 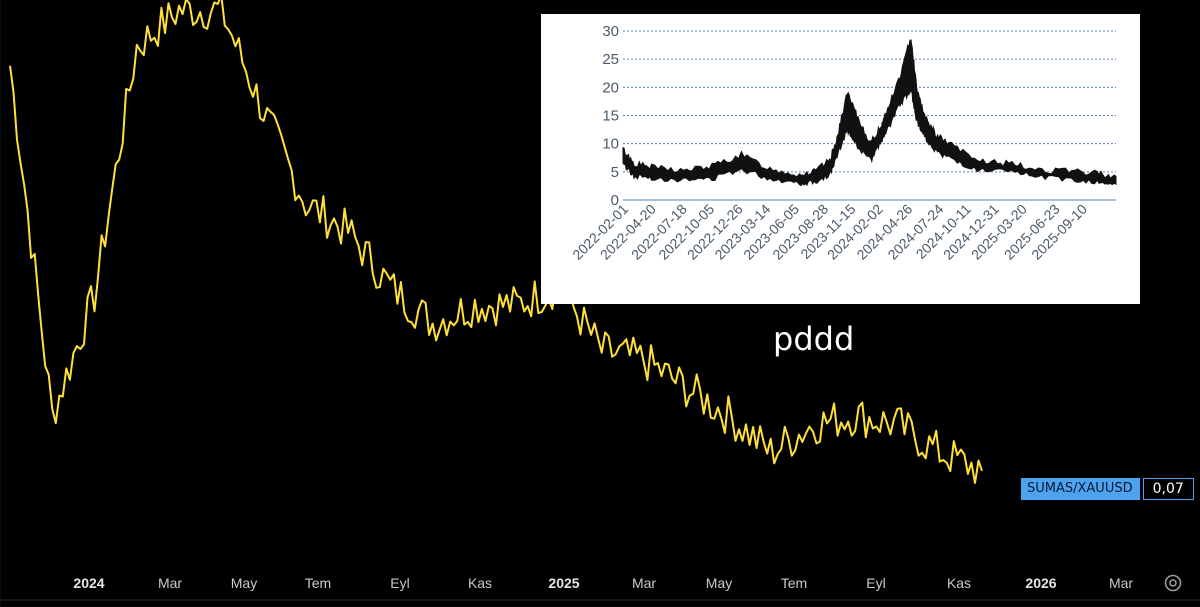 I want to click on x-tick-label: 2024, so click(x=88, y=583).